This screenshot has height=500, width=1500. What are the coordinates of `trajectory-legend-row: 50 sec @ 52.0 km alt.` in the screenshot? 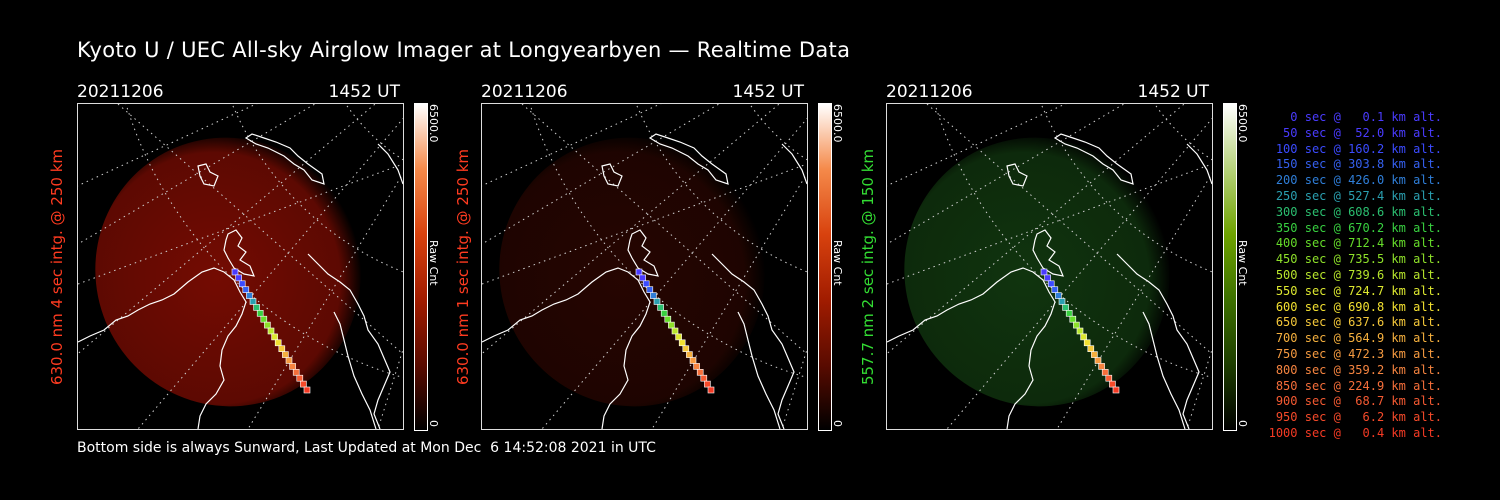 It's located at (1362, 132).